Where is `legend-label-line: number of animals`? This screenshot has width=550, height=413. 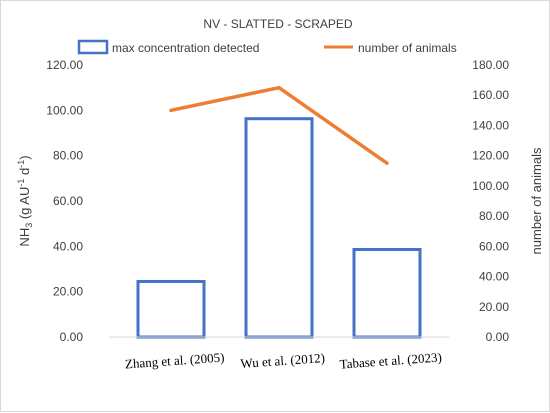 legend-label-line: number of animals is located at coordinates (407, 48).